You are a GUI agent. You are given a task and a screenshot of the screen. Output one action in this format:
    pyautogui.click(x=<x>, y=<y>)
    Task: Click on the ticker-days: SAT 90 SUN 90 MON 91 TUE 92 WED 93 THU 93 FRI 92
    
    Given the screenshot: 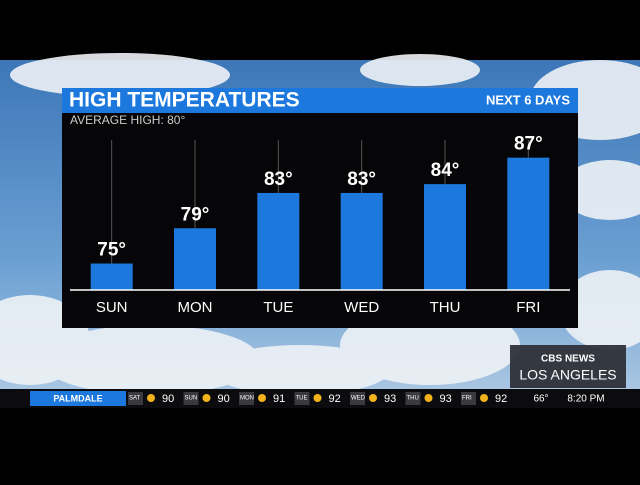 What is the action you would take?
    pyautogui.click(x=317, y=398)
    